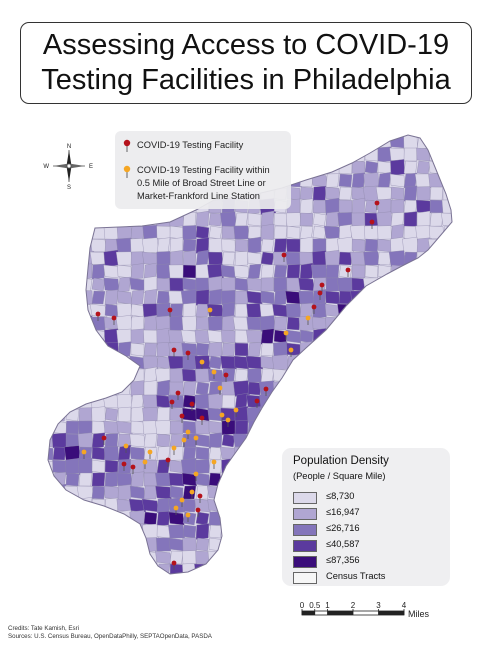  Describe the element at coordinates (404, 605) in the screenshot. I see `scale-bar-tick-label: 4` at that location.